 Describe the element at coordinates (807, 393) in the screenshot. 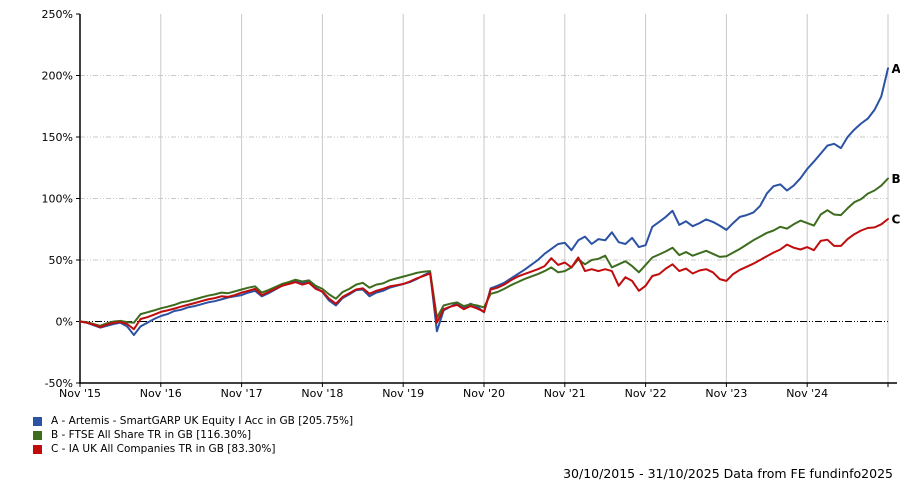

I see `x-tick-label: Nov '24` at that location.